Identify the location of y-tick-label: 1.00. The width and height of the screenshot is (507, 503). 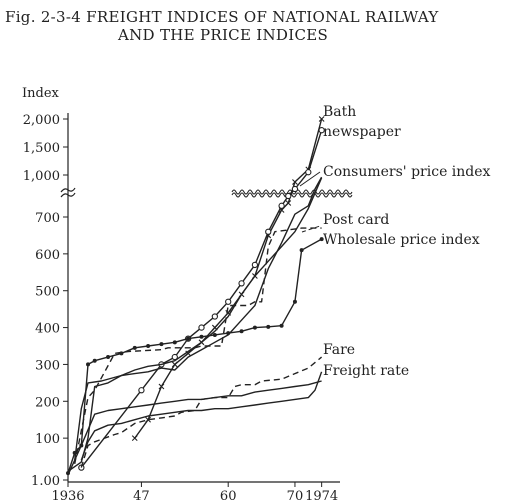
(45, 481).